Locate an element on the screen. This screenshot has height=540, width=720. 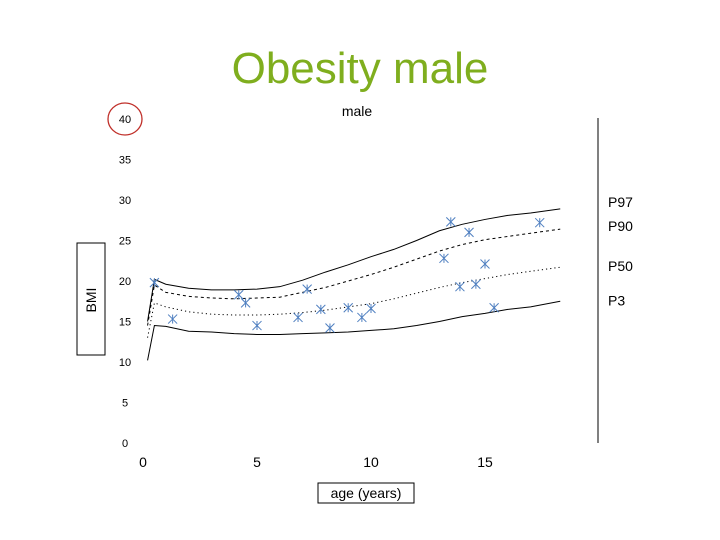
ylabel-box is located at coordinates (91, 299).